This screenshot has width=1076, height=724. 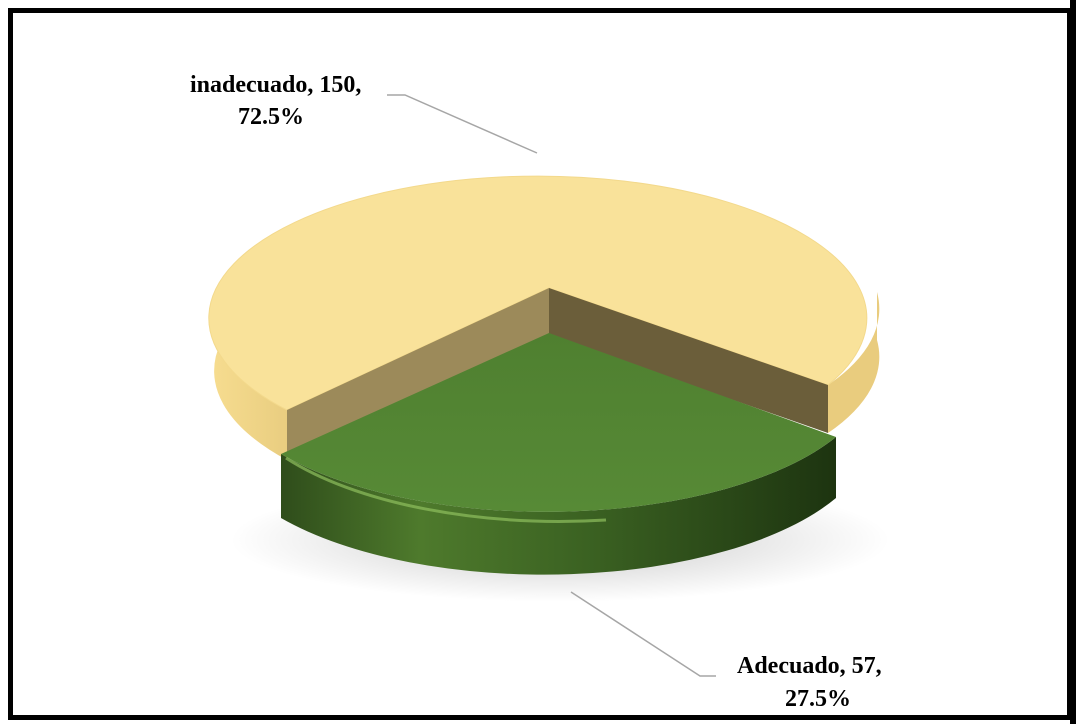 What do you see at coordinates (809, 666) in the screenshot?
I see `data-label-adecuado-line1: Adecuado, 57,` at bounding box center [809, 666].